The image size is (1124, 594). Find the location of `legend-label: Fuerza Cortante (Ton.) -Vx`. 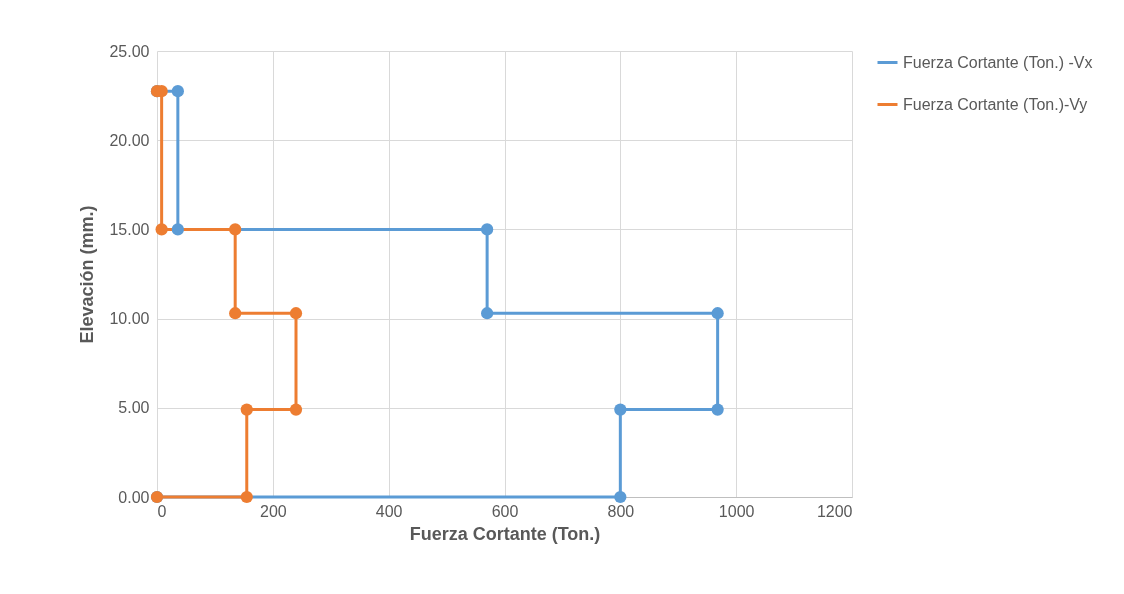

legend-label: Fuerza Cortante (Ton.) -Vx is located at coordinates (998, 62).